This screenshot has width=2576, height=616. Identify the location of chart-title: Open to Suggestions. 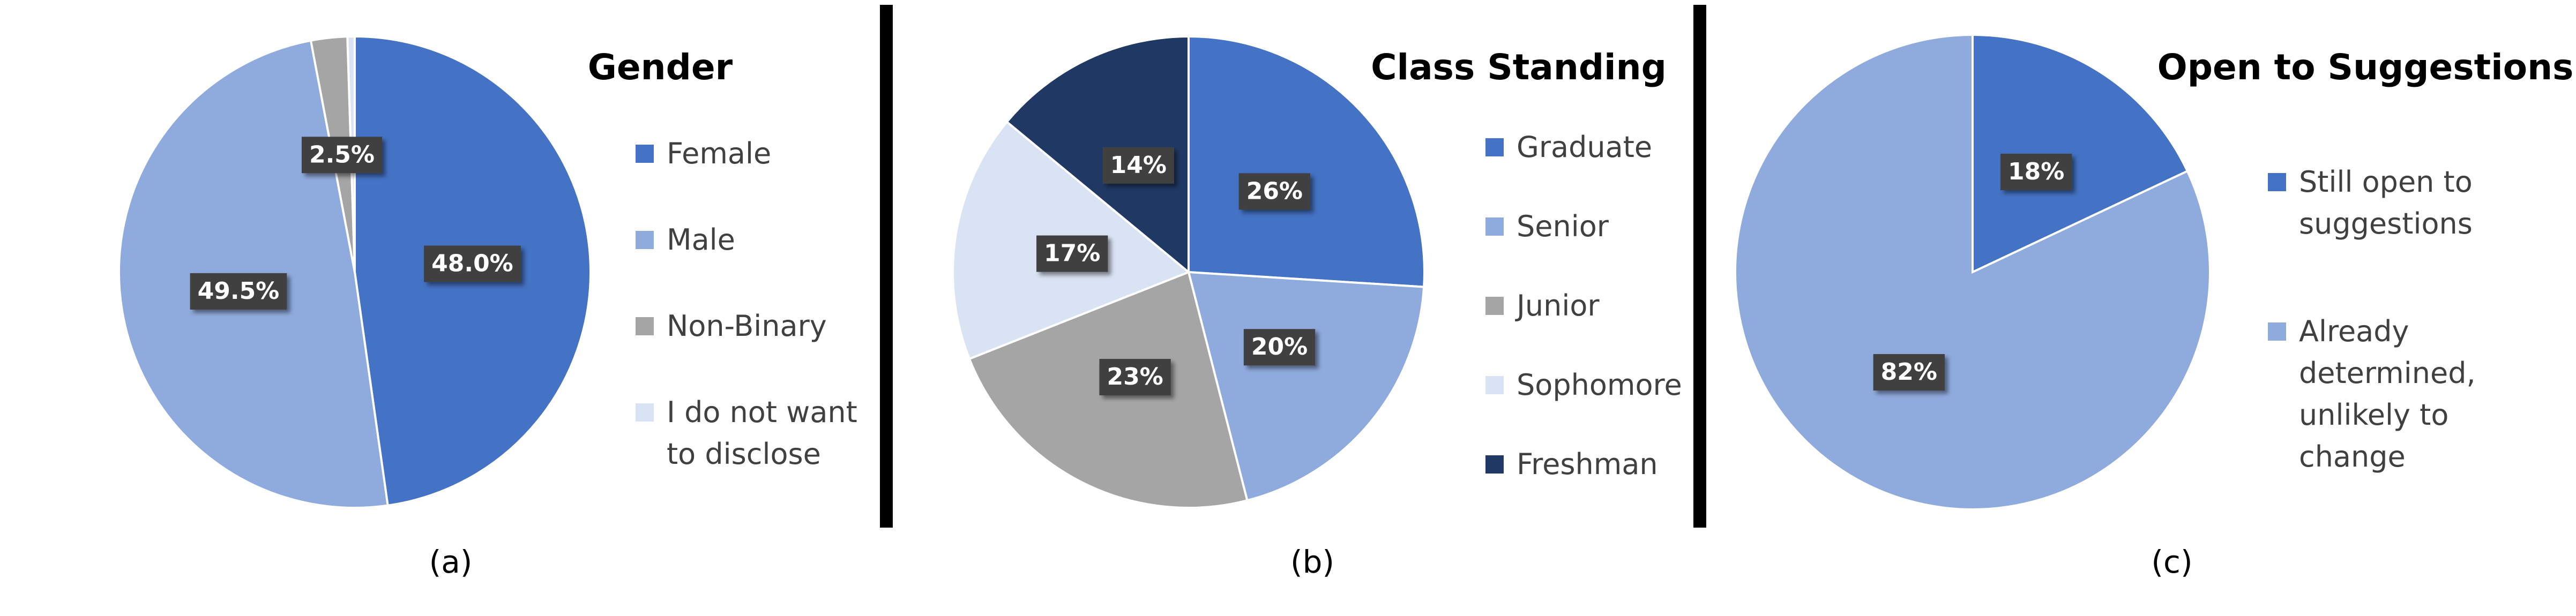
(2366, 67).